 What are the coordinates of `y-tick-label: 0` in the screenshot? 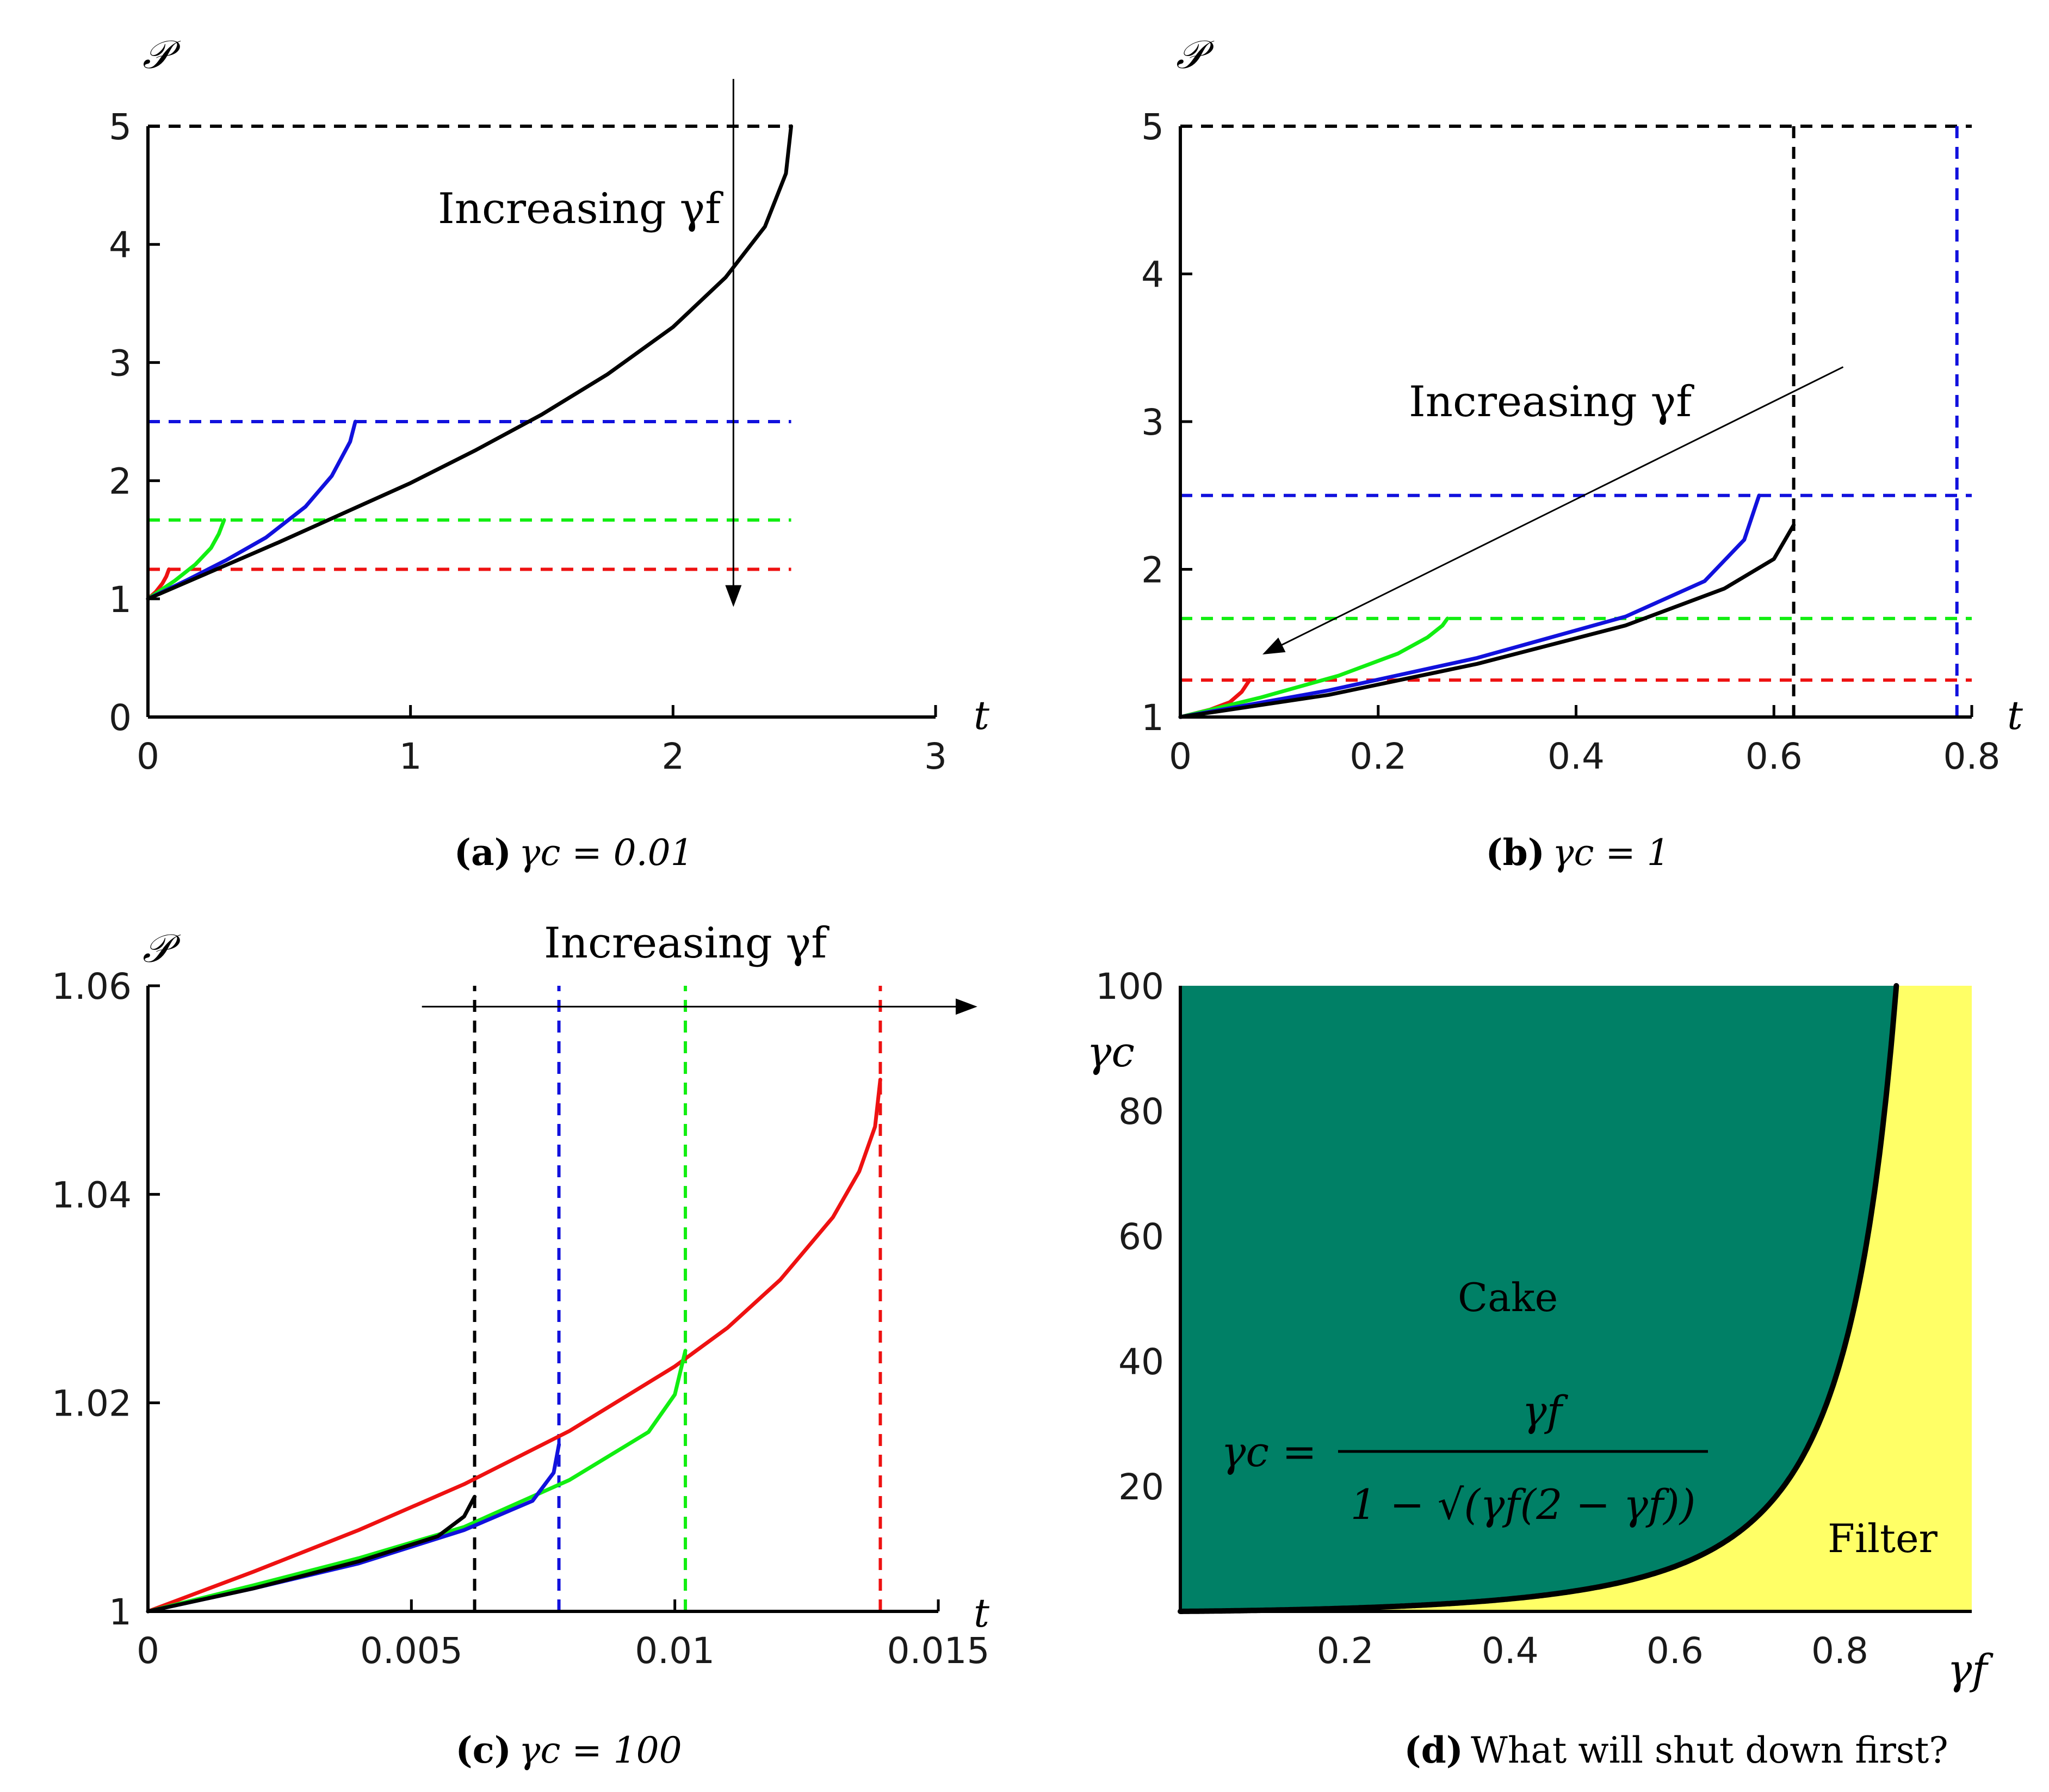 It's located at (120, 718).